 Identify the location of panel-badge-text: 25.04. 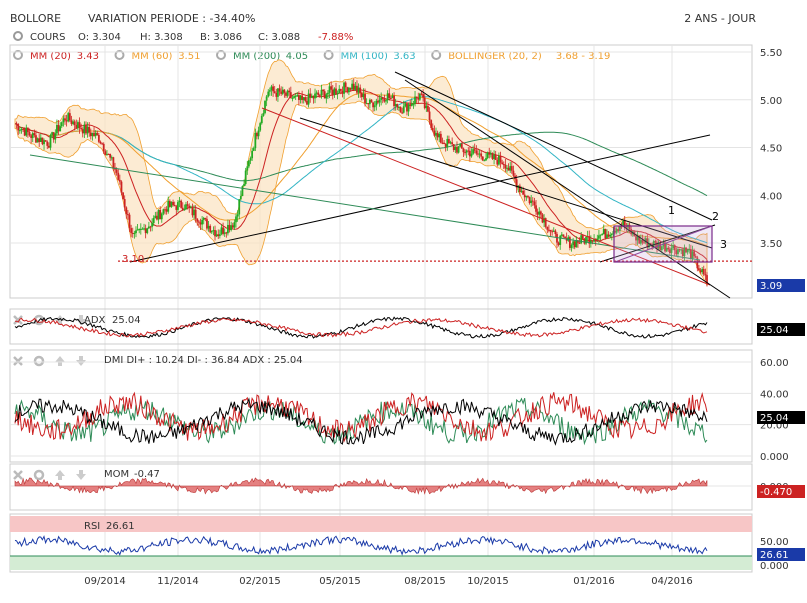
(774, 418).